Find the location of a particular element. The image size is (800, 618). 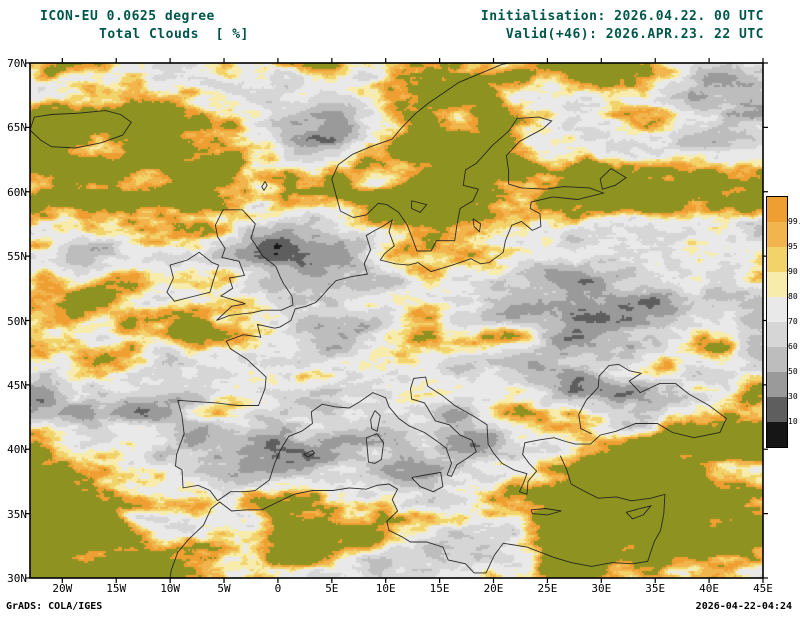

colorbar-label: 99.5 is located at coordinates (794, 221).